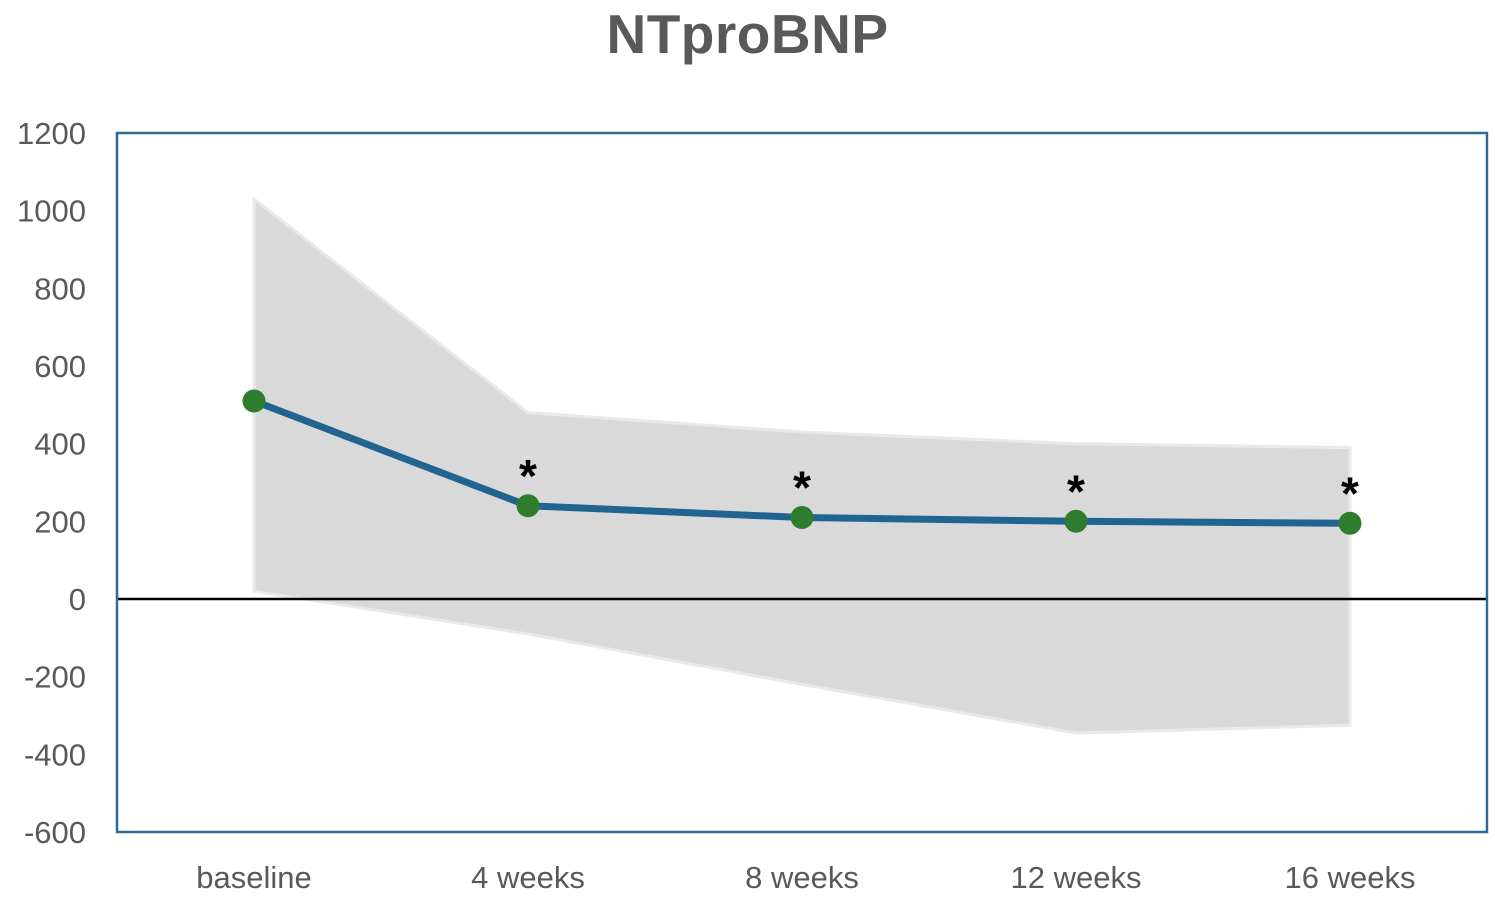 This screenshot has height=900, width=1495. Describe the element at coordinates (55, 677) in the screenshot. I see `y-axis-tick-label: -200` at that location.